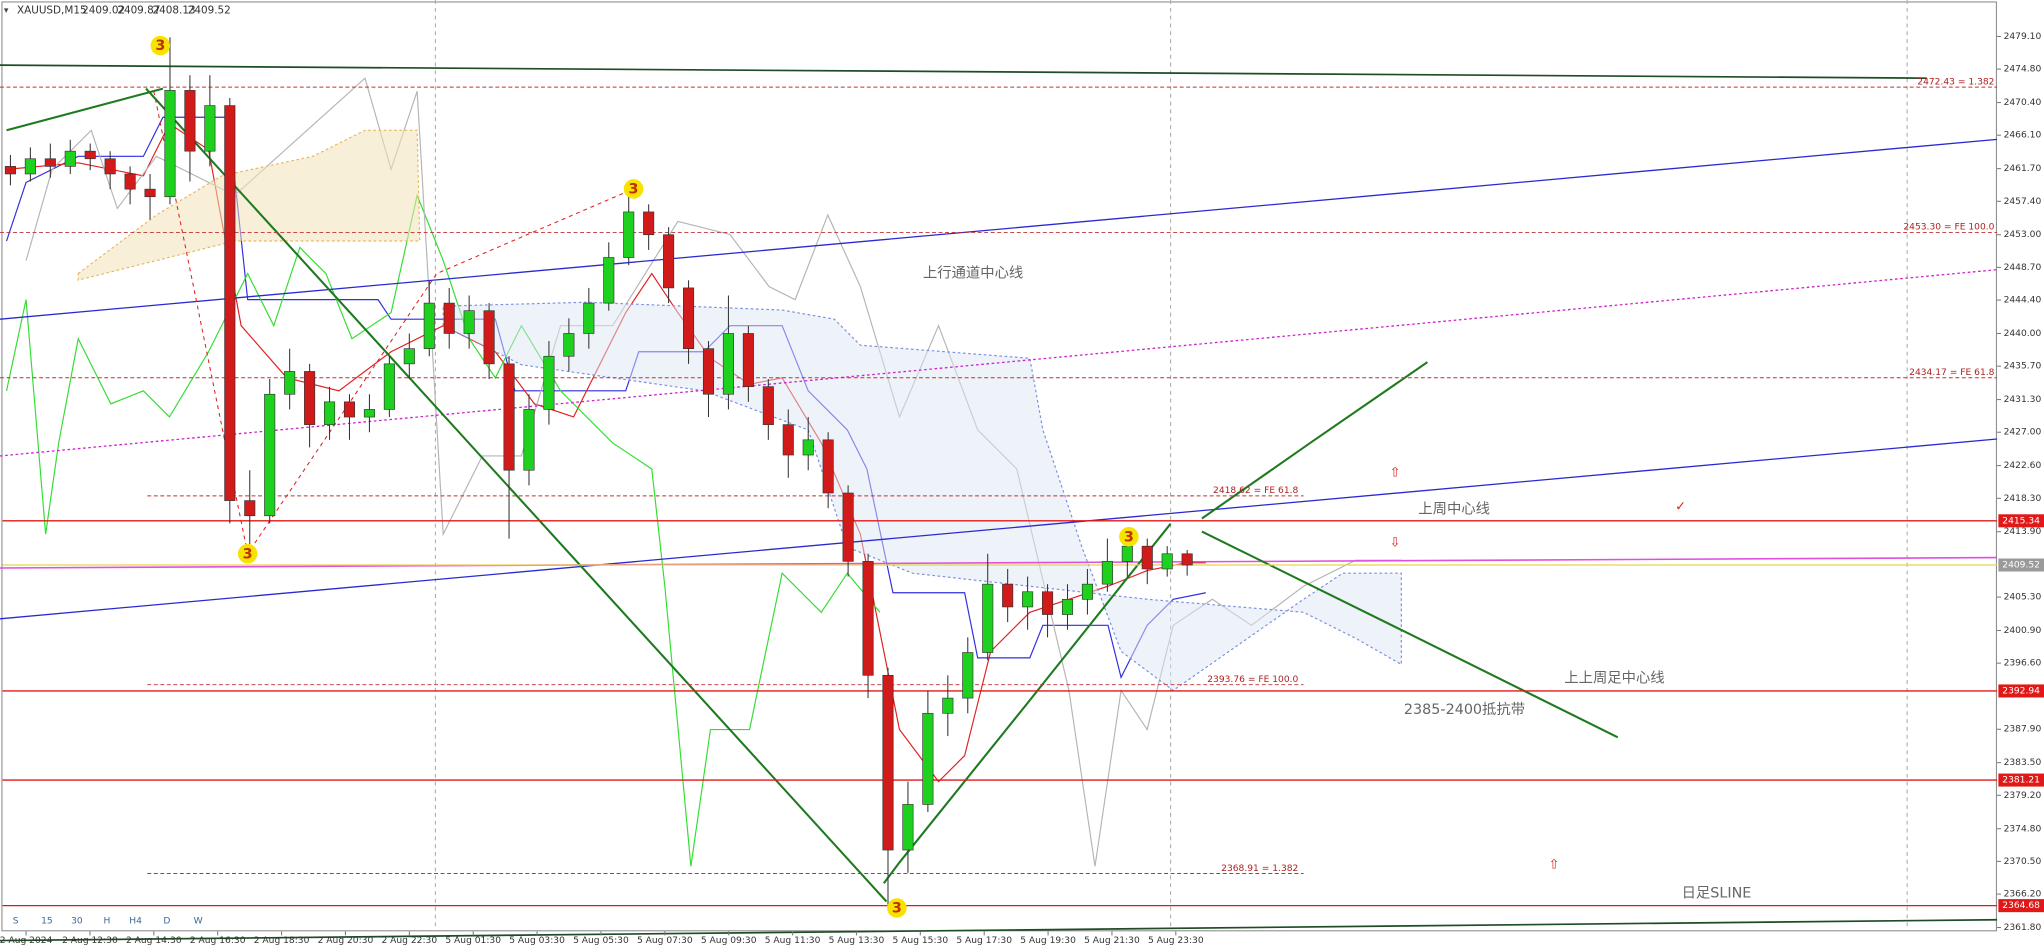 This screenshot has width=2044, height=951. I want to click on cloud, so click(249, 205).